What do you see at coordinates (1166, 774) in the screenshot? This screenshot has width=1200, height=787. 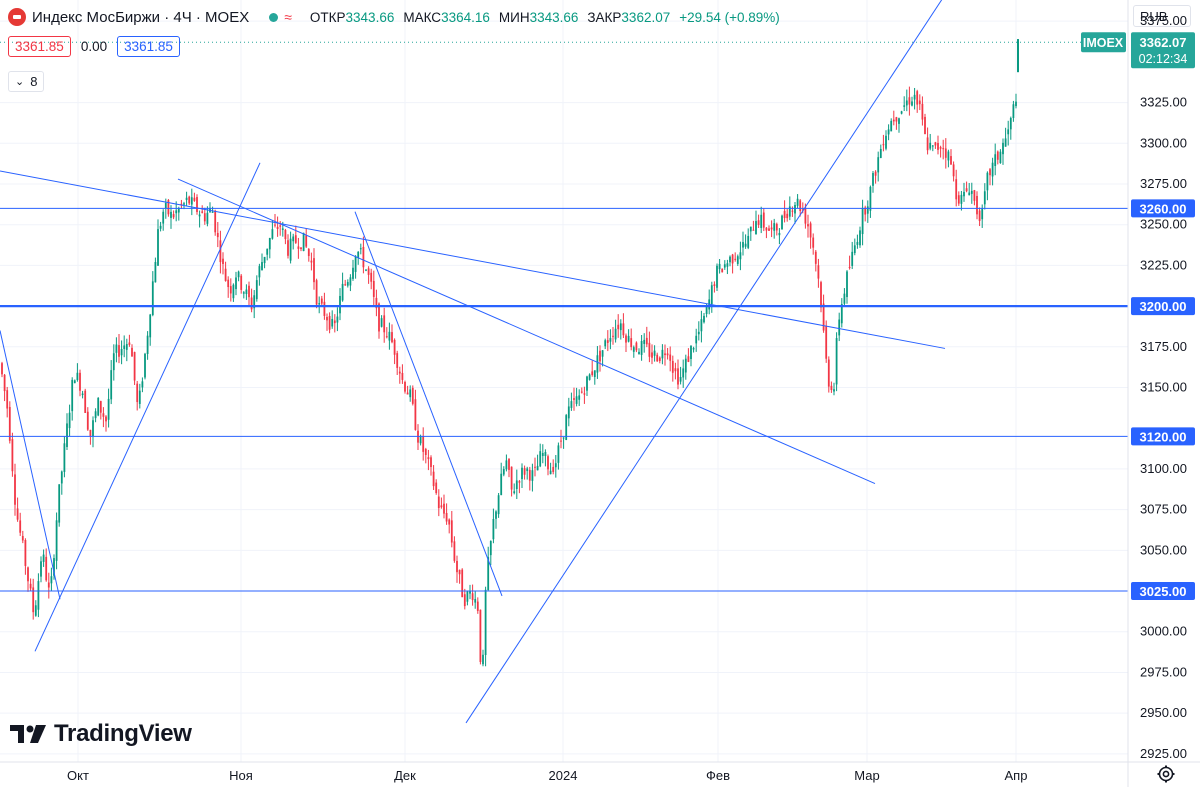 I see `gear-icon` at bounding box center [1166, 774].